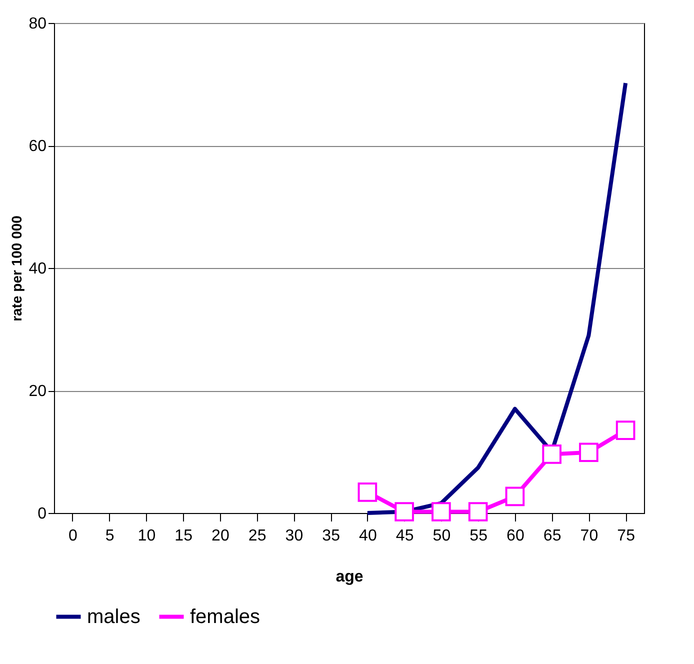  What do you see at coordinates (626, 536) in the screenshot?
I see `x-tick-label: 75` at bounding box center [626, 536].